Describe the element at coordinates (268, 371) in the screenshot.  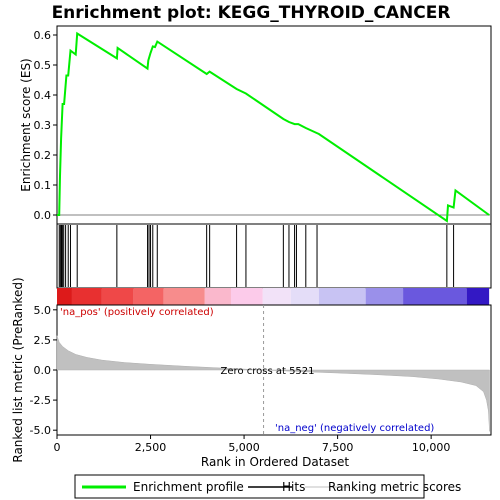
I see `zero-cross-label: Zero cross at 5521` at that location.